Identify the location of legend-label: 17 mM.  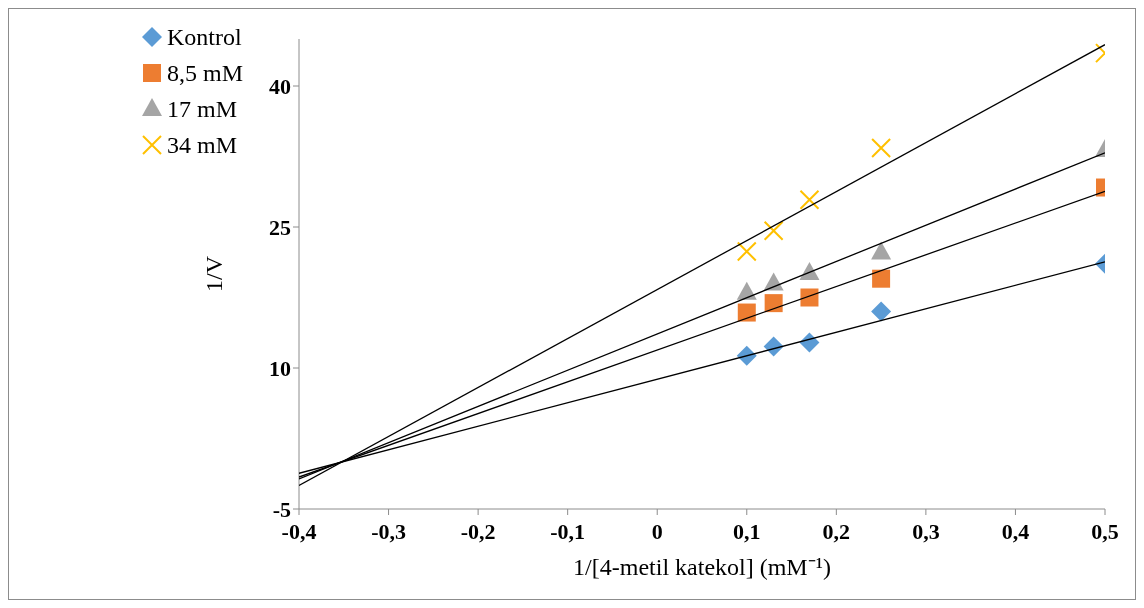
(202, 109).